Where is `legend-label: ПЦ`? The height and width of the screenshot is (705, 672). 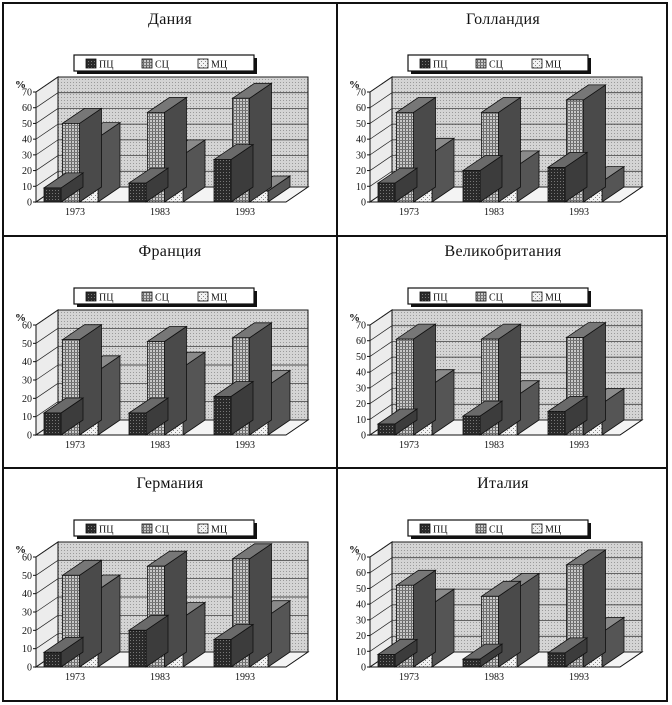
legend-label: ПЦ is located at coordinates (106, 298).